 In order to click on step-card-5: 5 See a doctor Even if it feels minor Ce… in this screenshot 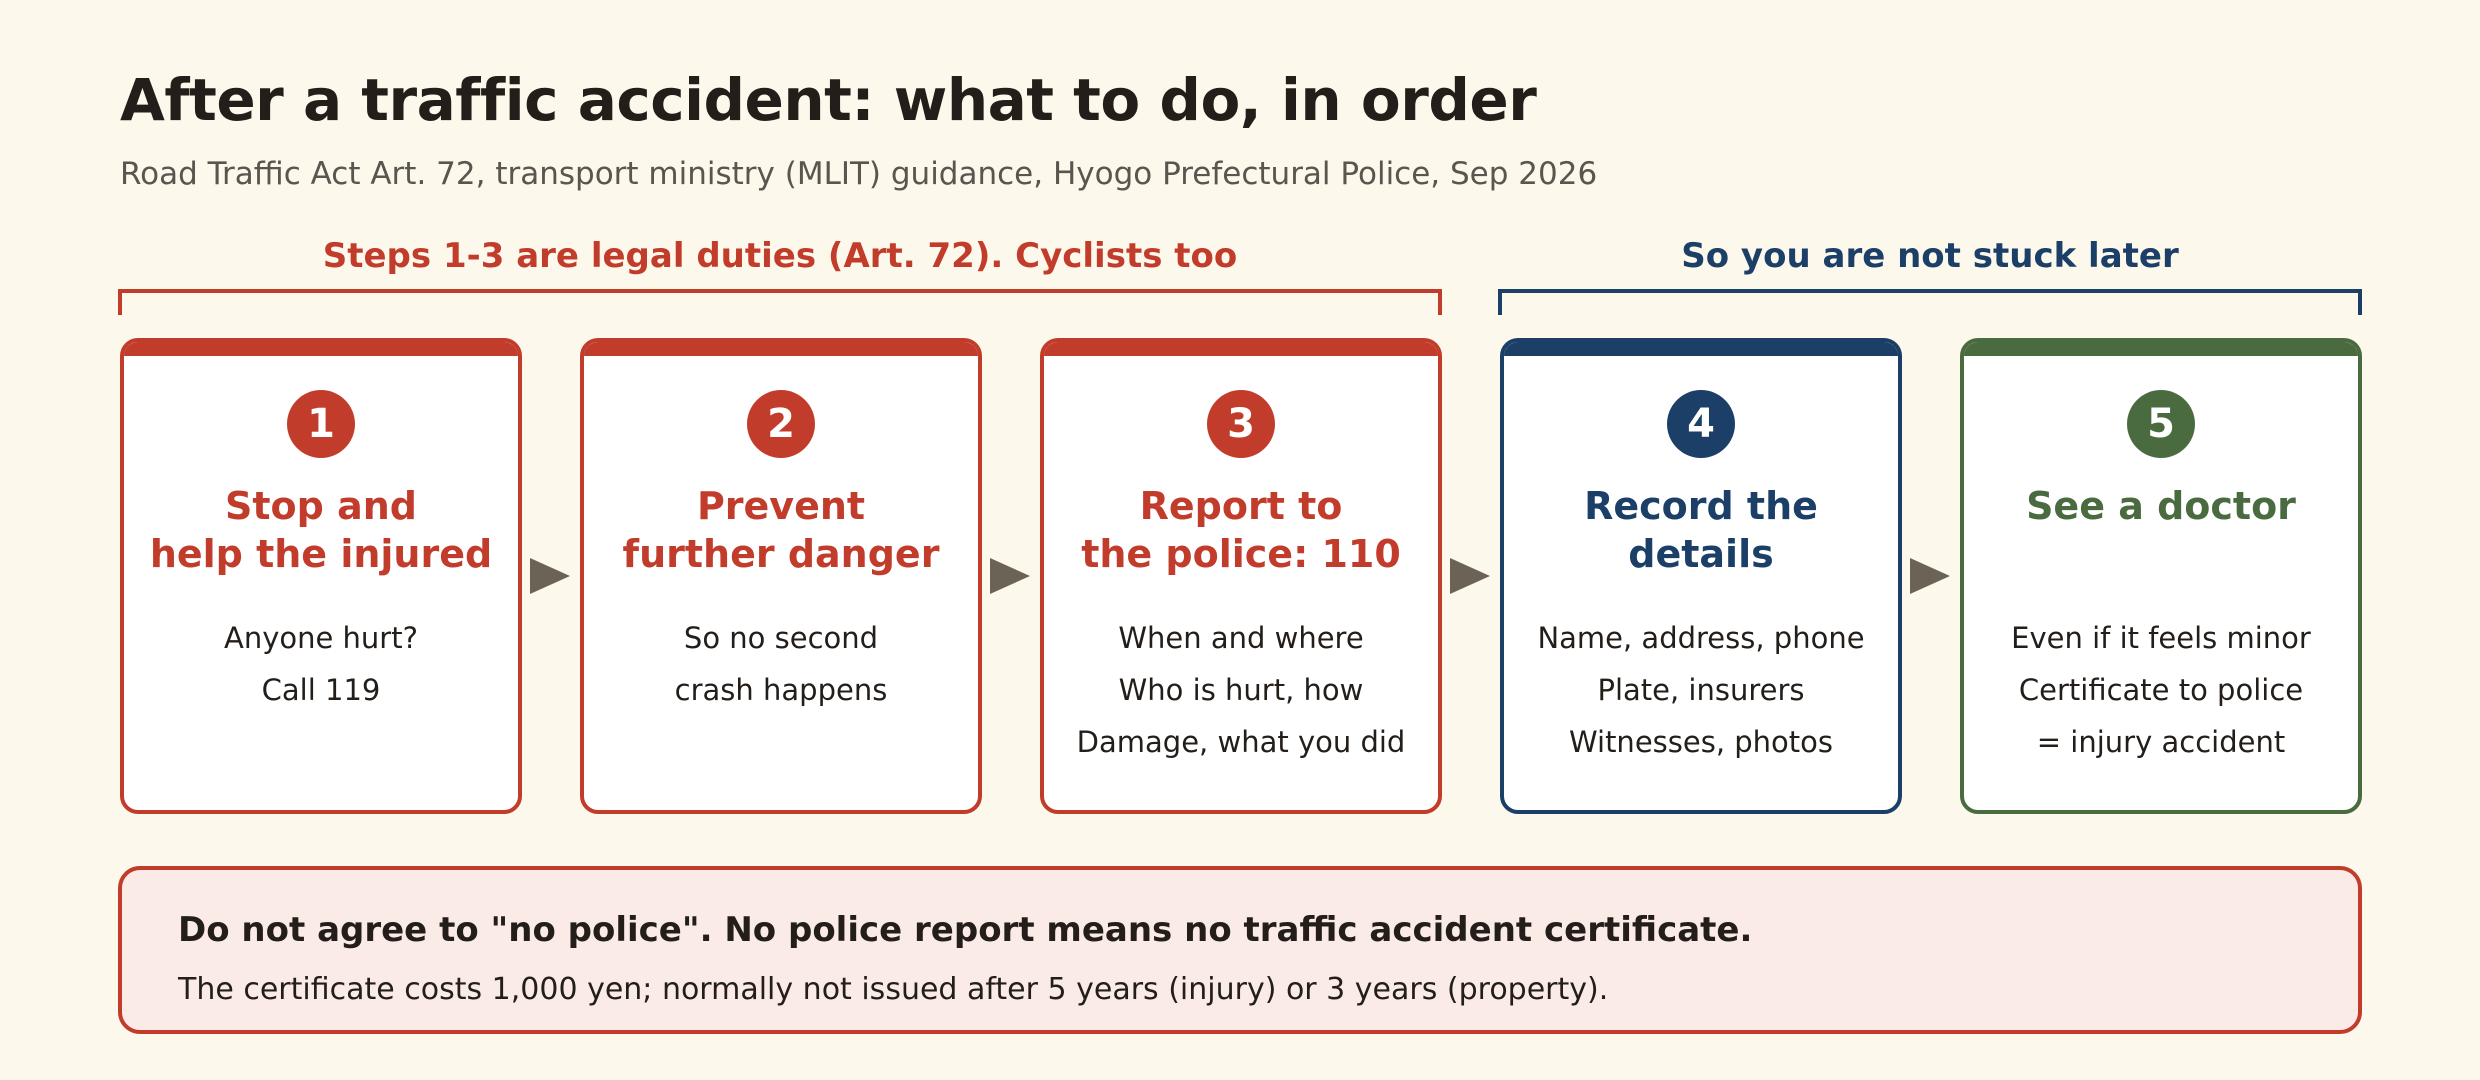, I will do `click(2161, 576)`.